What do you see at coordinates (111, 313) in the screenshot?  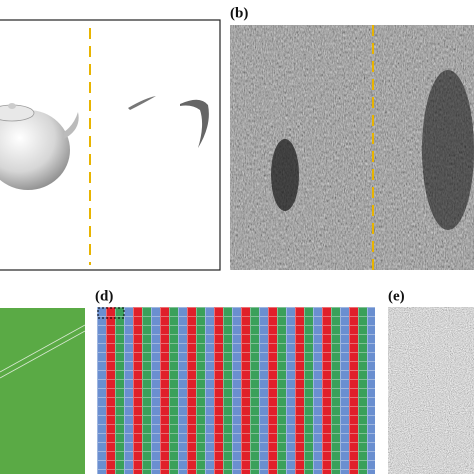 I see `zoom-box` at bounding box center [111, 313].